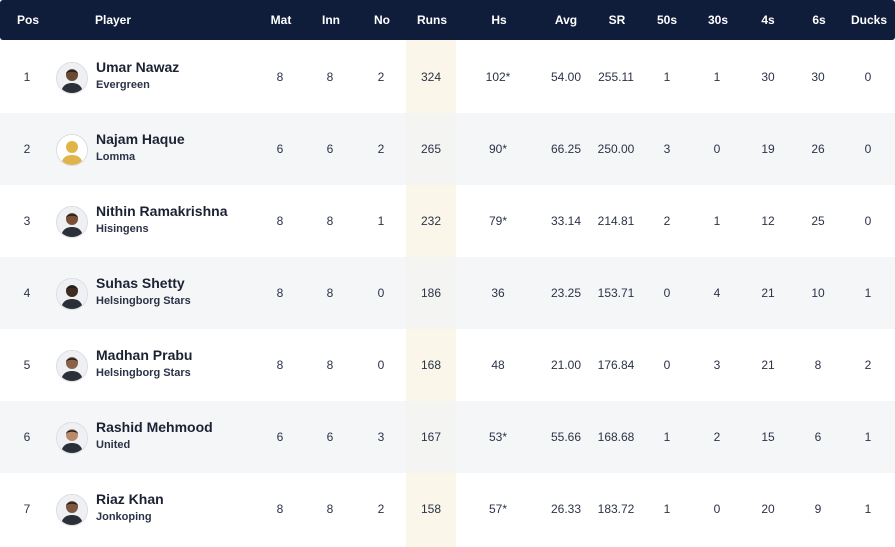  Describe the element at coordinates (28, 20) in the screenshot. I see `header-pos: Pos` at that location.